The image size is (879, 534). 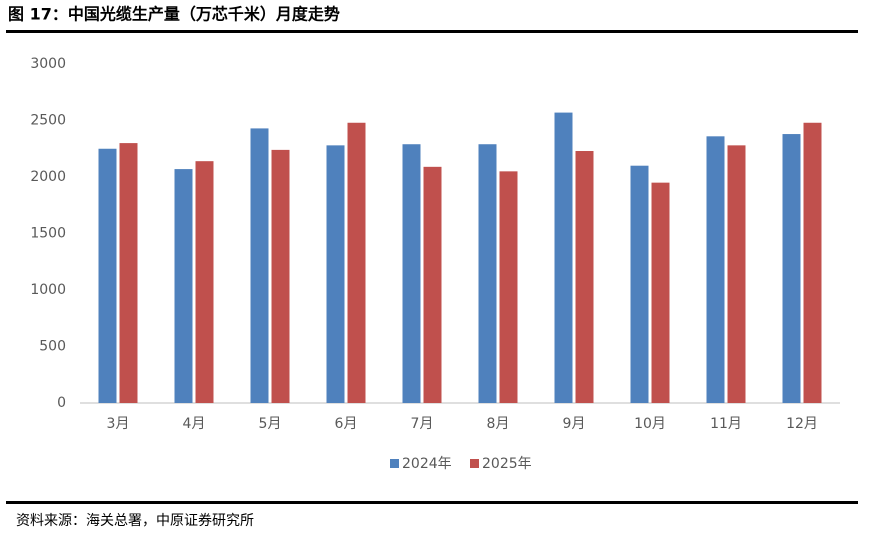 What do you see at coordinates (48, 121) in the screenshot?
I see `y-tick-label: 2500` at bounding box center [48, 121].